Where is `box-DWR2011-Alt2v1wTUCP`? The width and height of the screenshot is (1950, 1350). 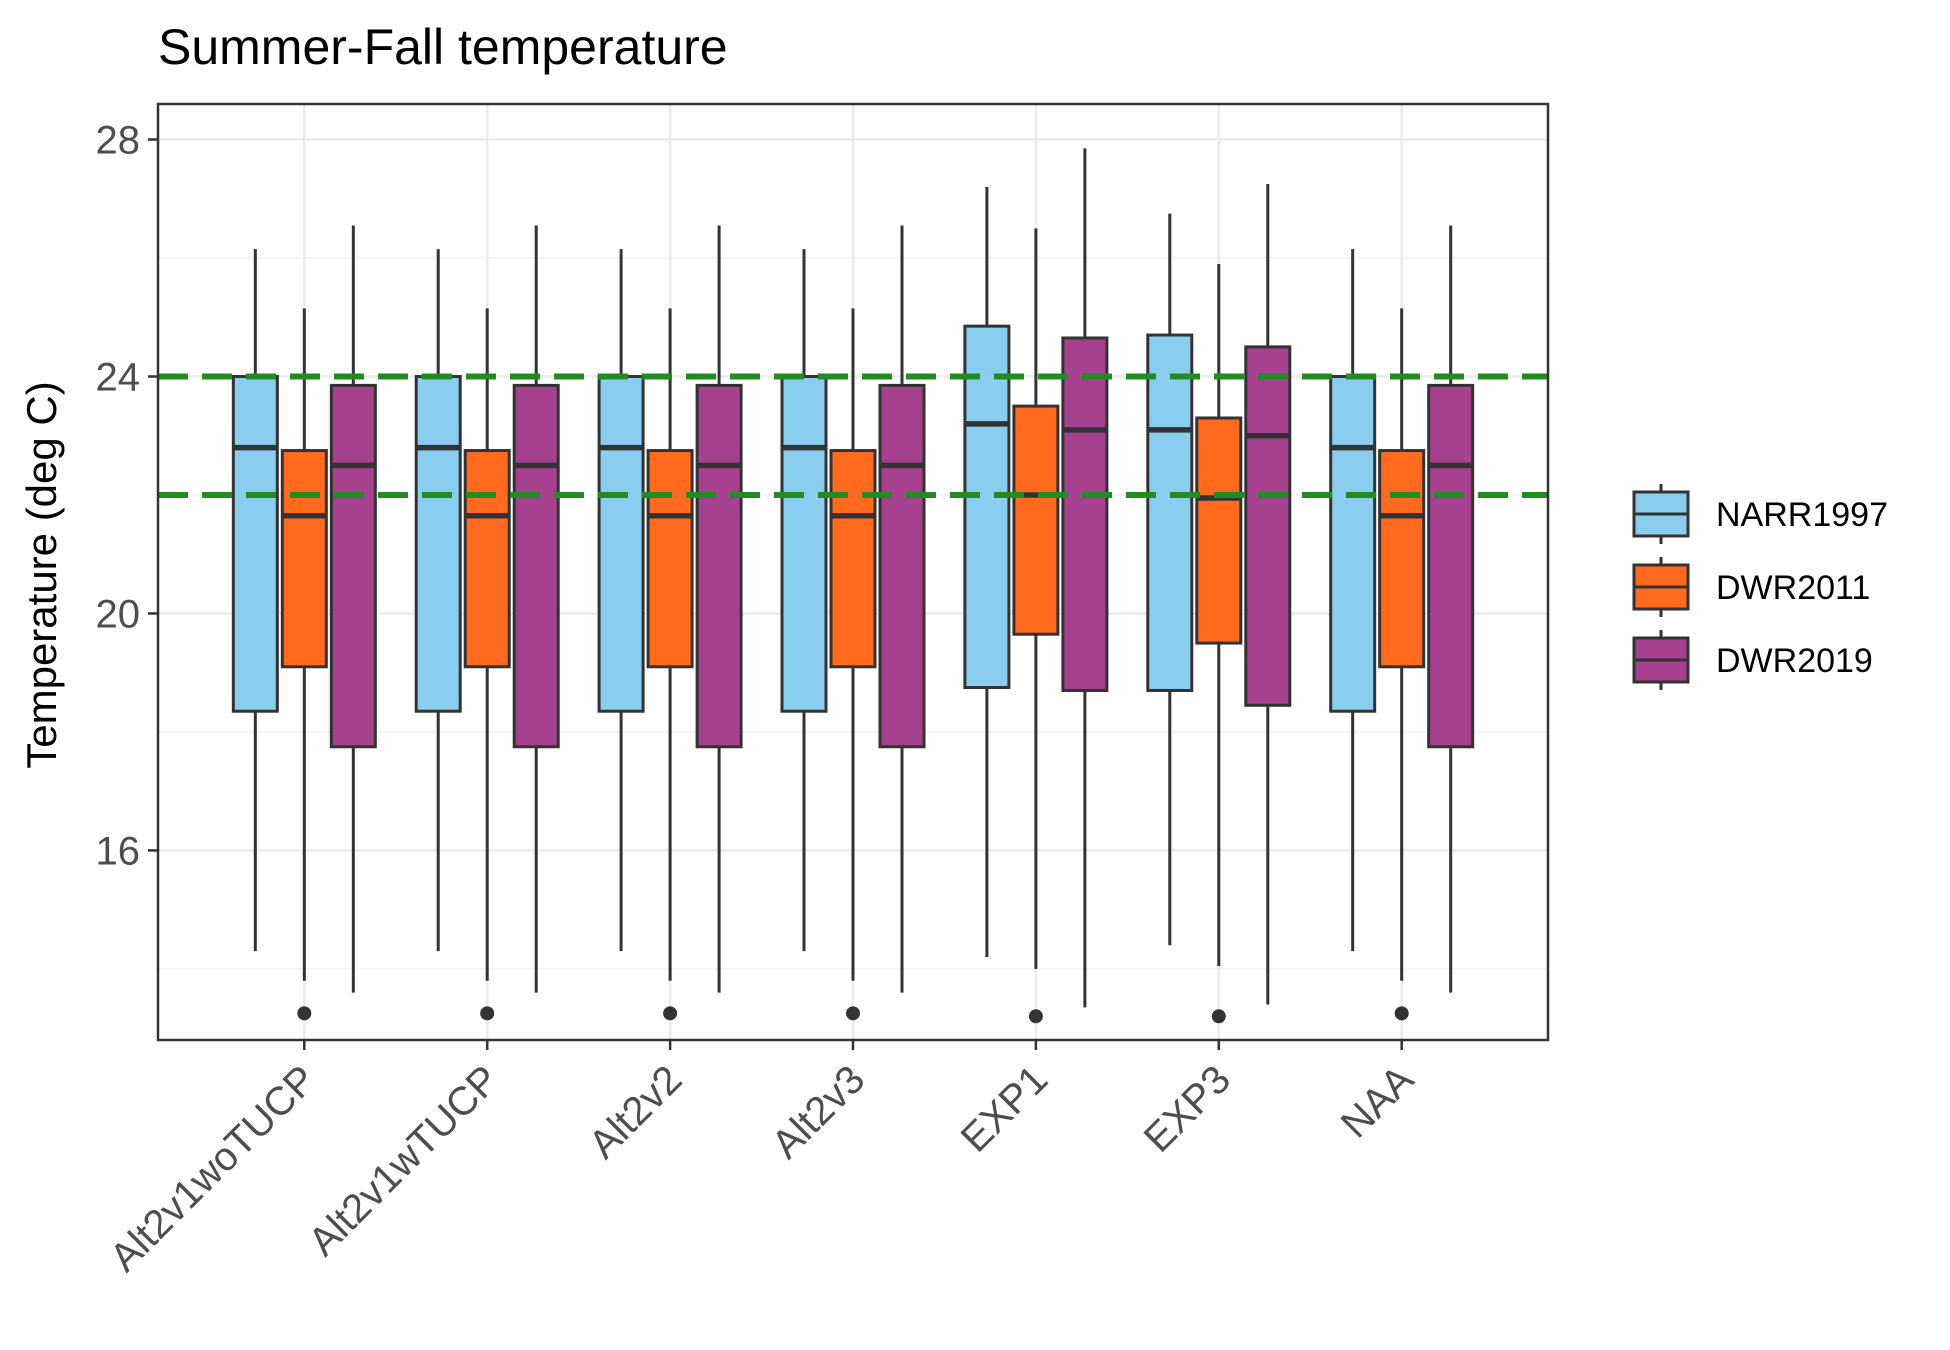
box-DWR2011-Alt2v1wTUCP is located at coordinates (487, 664).